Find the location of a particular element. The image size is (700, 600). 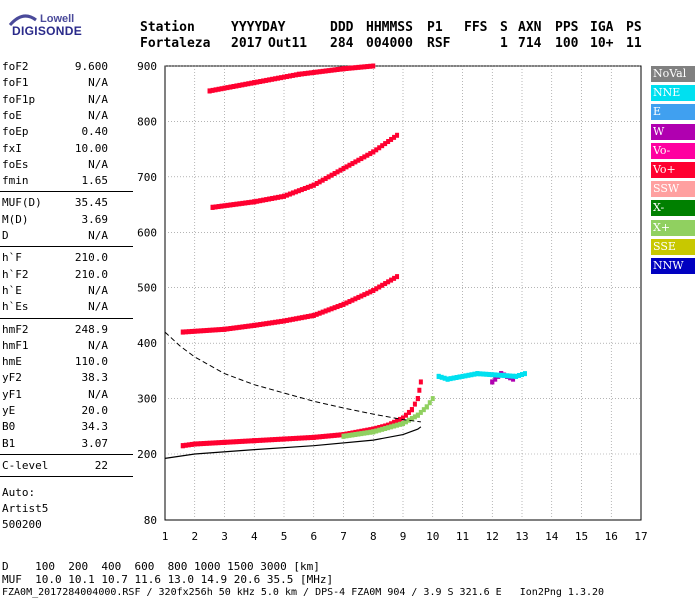

param-name: yE is located at coordinates (9, 410).